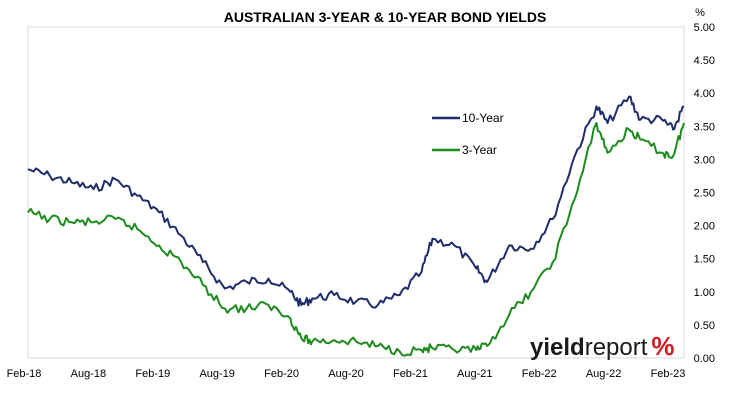  I want to click on x-tick-label: Aug-22, so click(603, 374).